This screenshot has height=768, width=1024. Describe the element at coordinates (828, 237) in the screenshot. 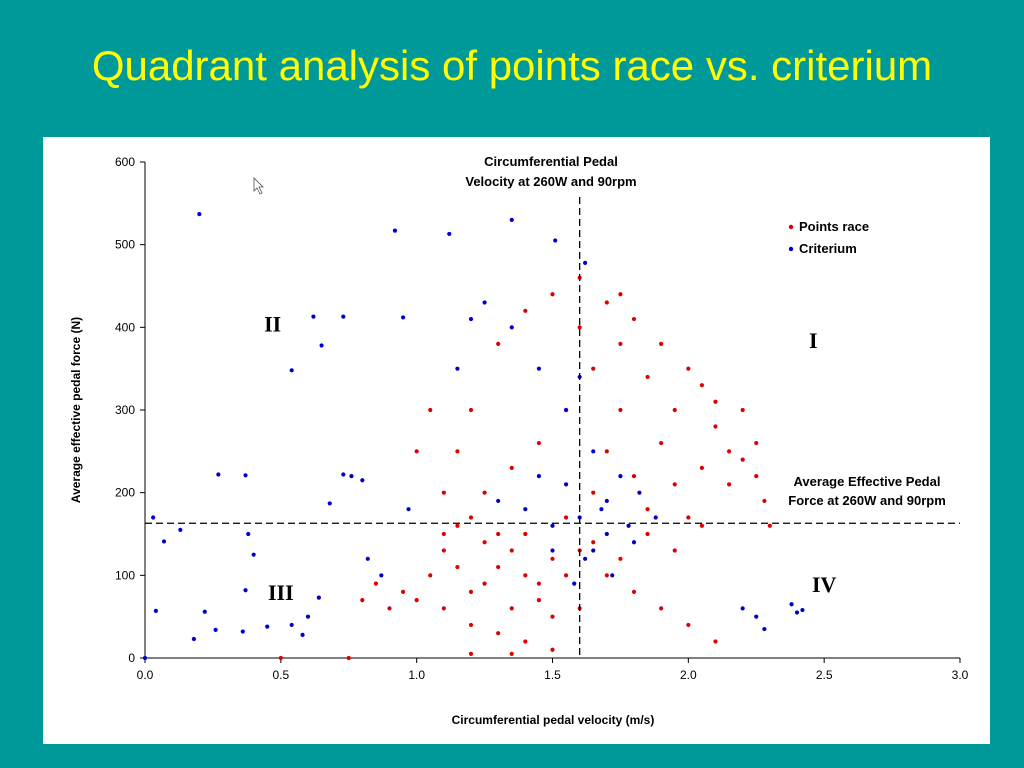

I see `legend: Points race Criterium` at that location.